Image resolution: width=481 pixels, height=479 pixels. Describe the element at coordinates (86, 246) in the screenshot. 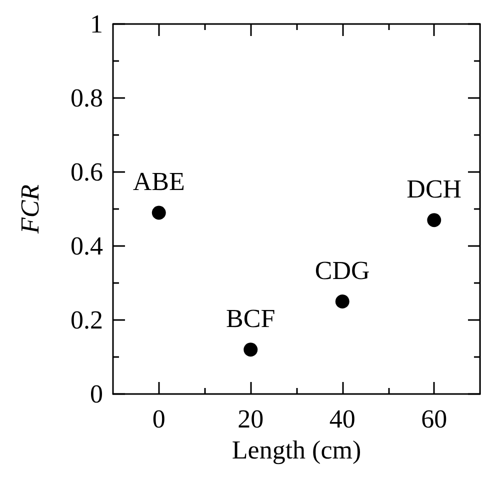

I see `y-tick-label: 0.4` at that location.